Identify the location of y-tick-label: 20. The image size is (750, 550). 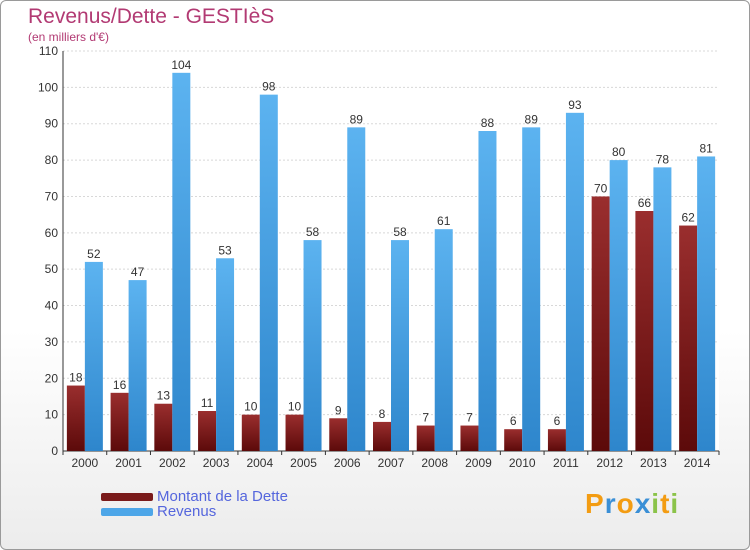
(52, 378).